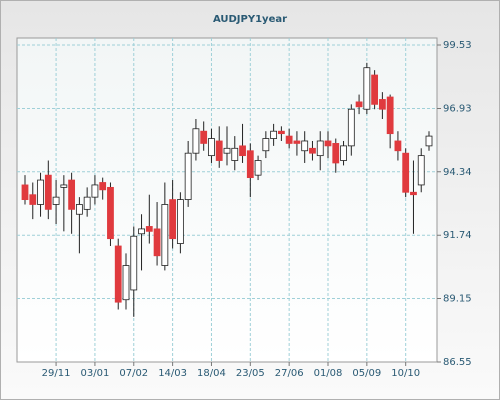  What do you see at coordinates (457, 172) in the screenshot?
I see `y-tick-label: 94.34` at bounding box center [457, 172].